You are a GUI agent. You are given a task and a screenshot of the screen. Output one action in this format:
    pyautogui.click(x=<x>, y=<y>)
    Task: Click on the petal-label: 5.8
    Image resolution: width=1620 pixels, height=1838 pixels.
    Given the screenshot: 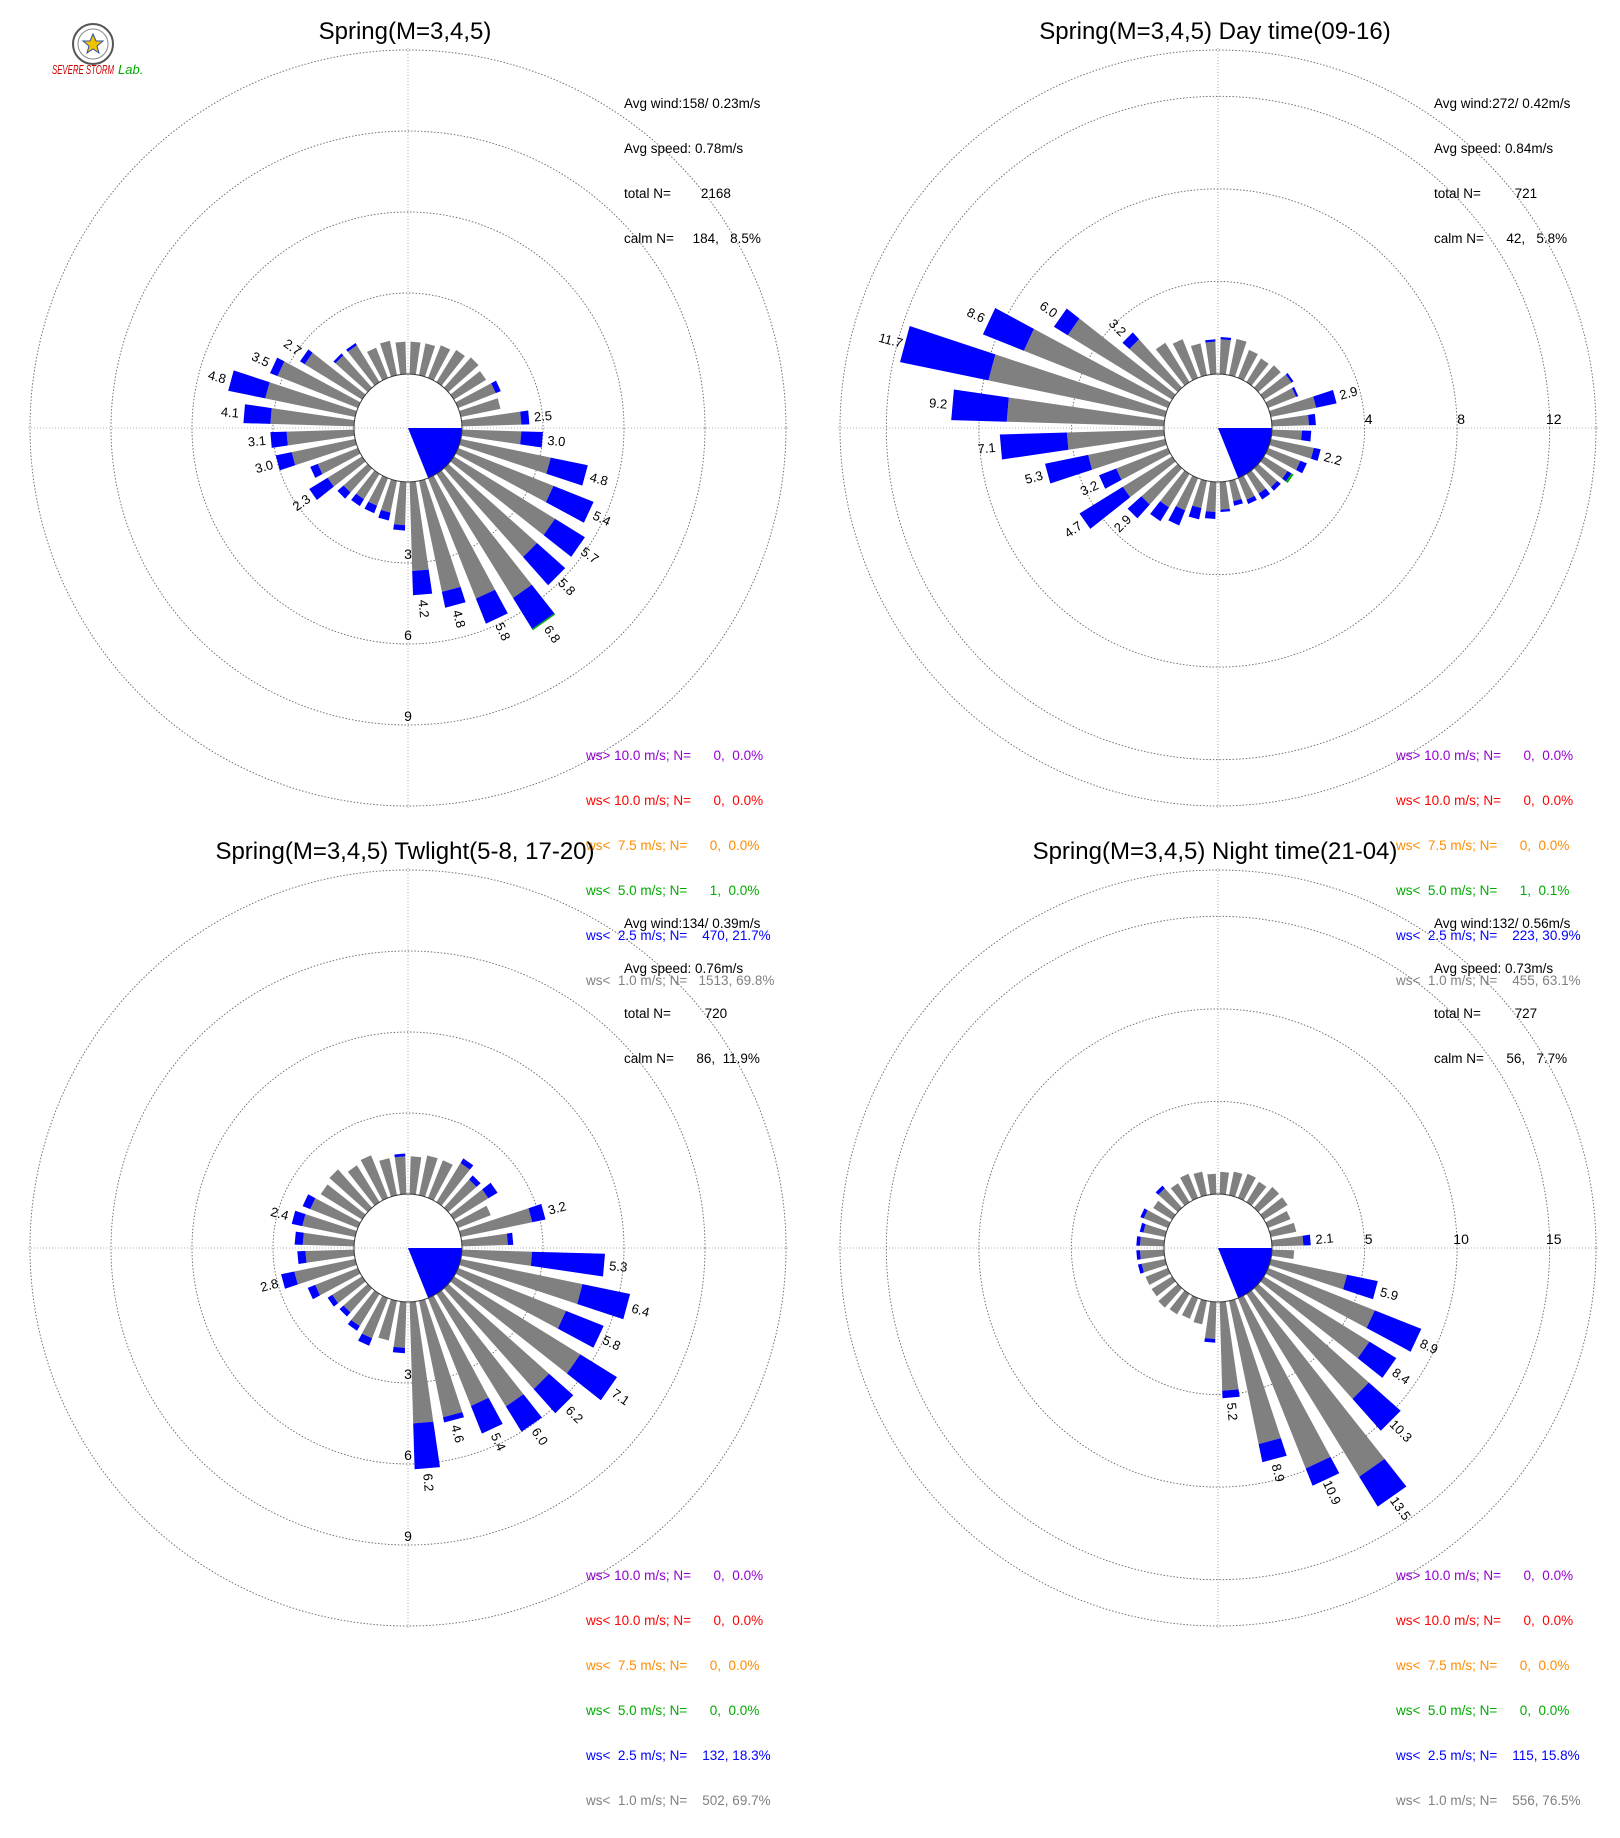 What is the action you would take?
    pyautogui.click(x=502, y=631)
    